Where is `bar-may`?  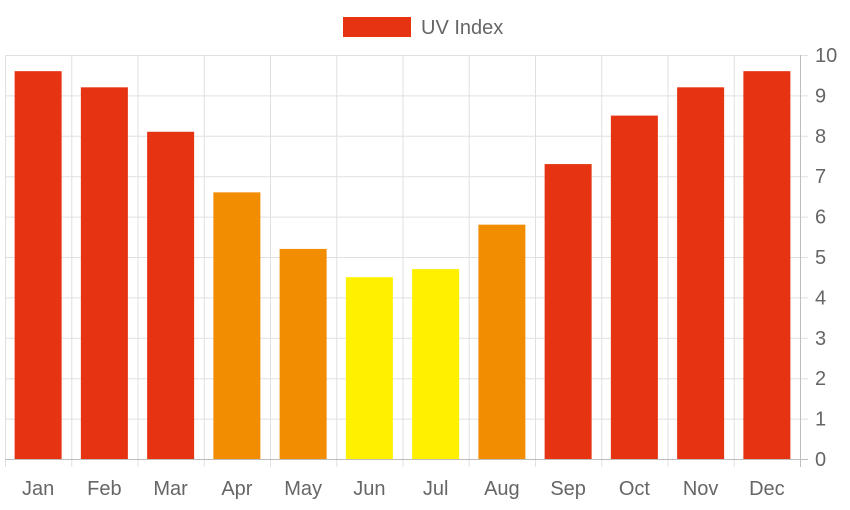 bar-may is located at coordinates (303, 353).